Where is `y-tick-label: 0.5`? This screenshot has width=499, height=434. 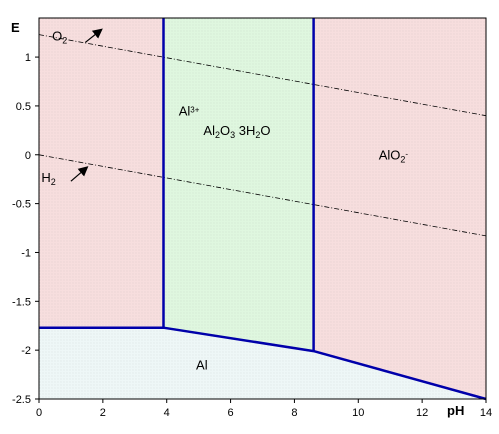 y-tick-label: 0.5 is located at coordinates (23, 107).